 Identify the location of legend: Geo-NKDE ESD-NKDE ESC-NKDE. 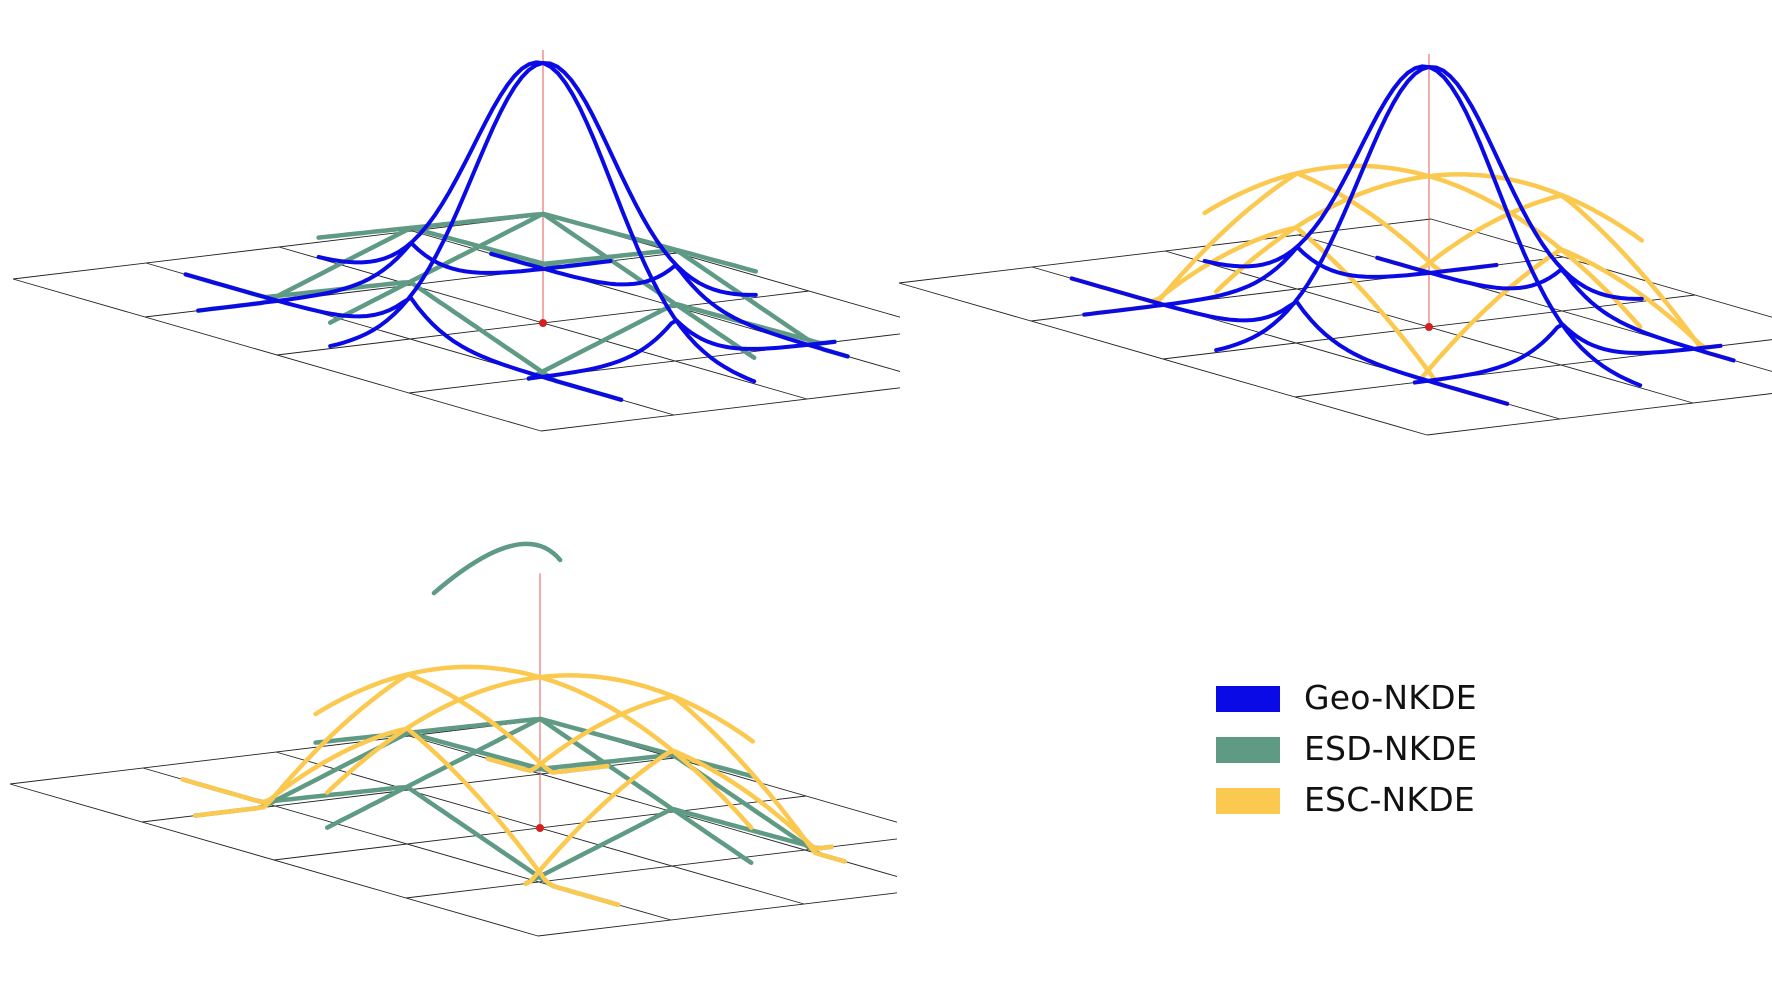
(1376, 750).